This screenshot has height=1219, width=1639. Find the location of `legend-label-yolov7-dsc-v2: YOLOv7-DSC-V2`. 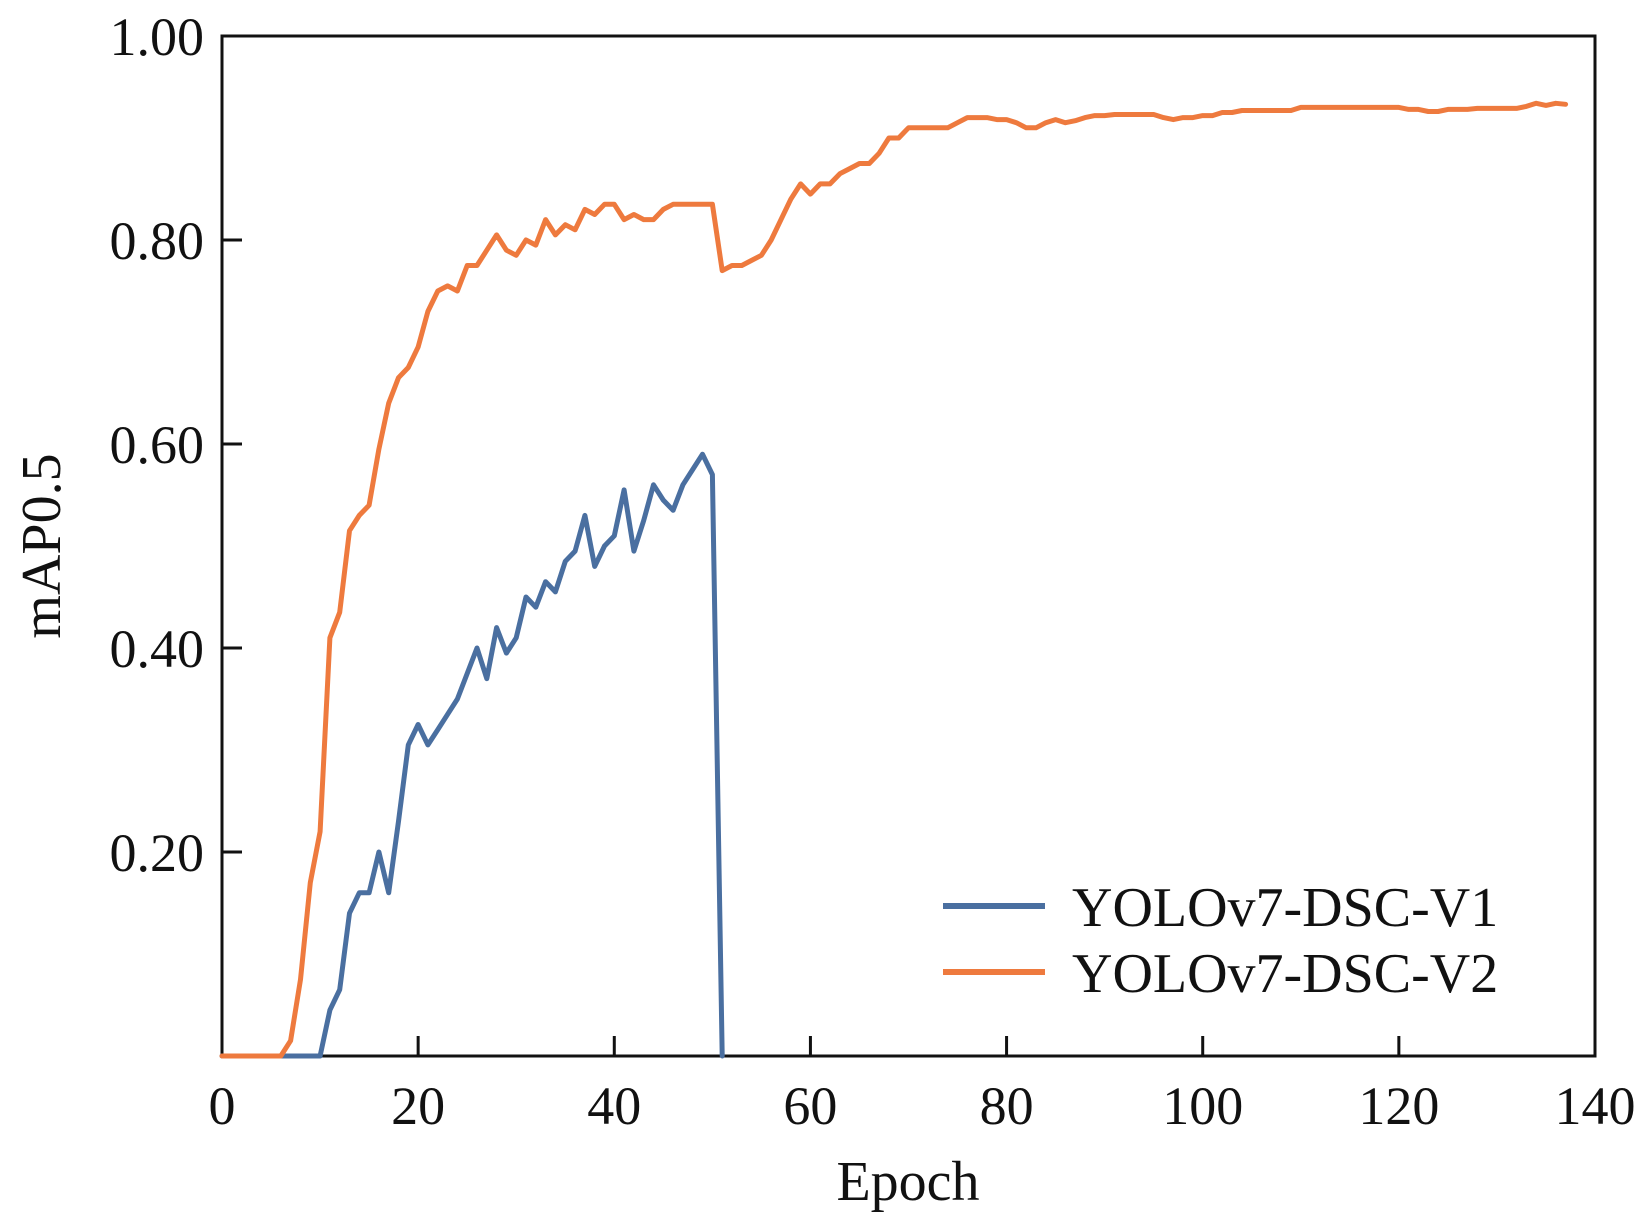

legend-label-yolov7-dsc-v2: YOLOv7-DSC-V2 is located at coordinates (1285, 974).